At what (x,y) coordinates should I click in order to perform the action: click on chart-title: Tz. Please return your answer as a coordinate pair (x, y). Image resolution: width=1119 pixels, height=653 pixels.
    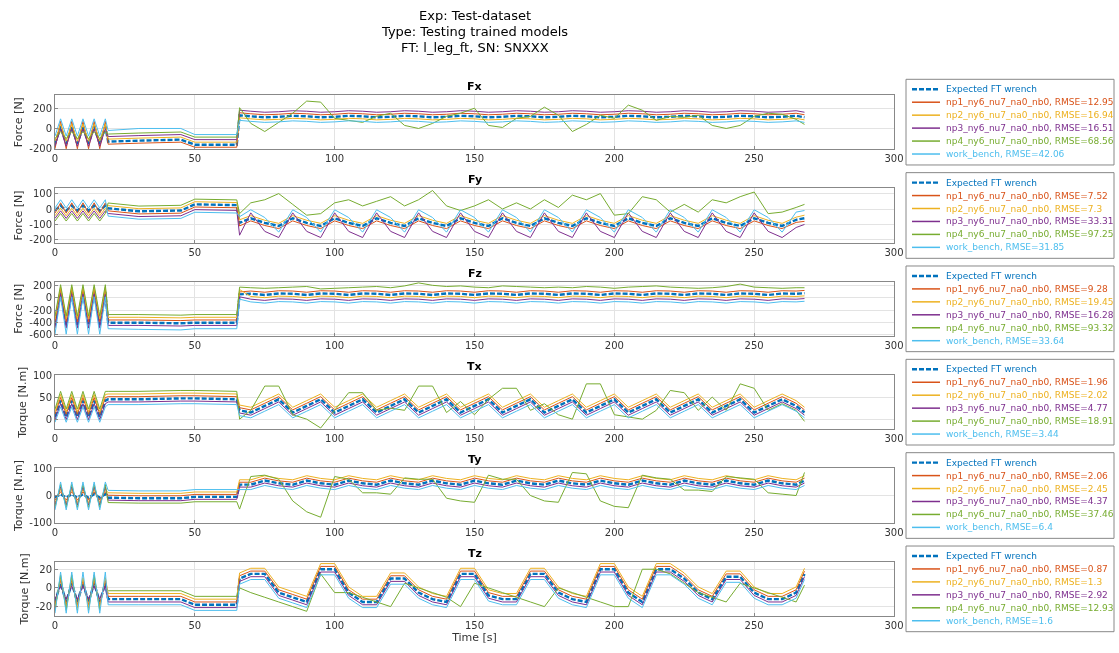
    Looking at the image, I should click on (475, 553).